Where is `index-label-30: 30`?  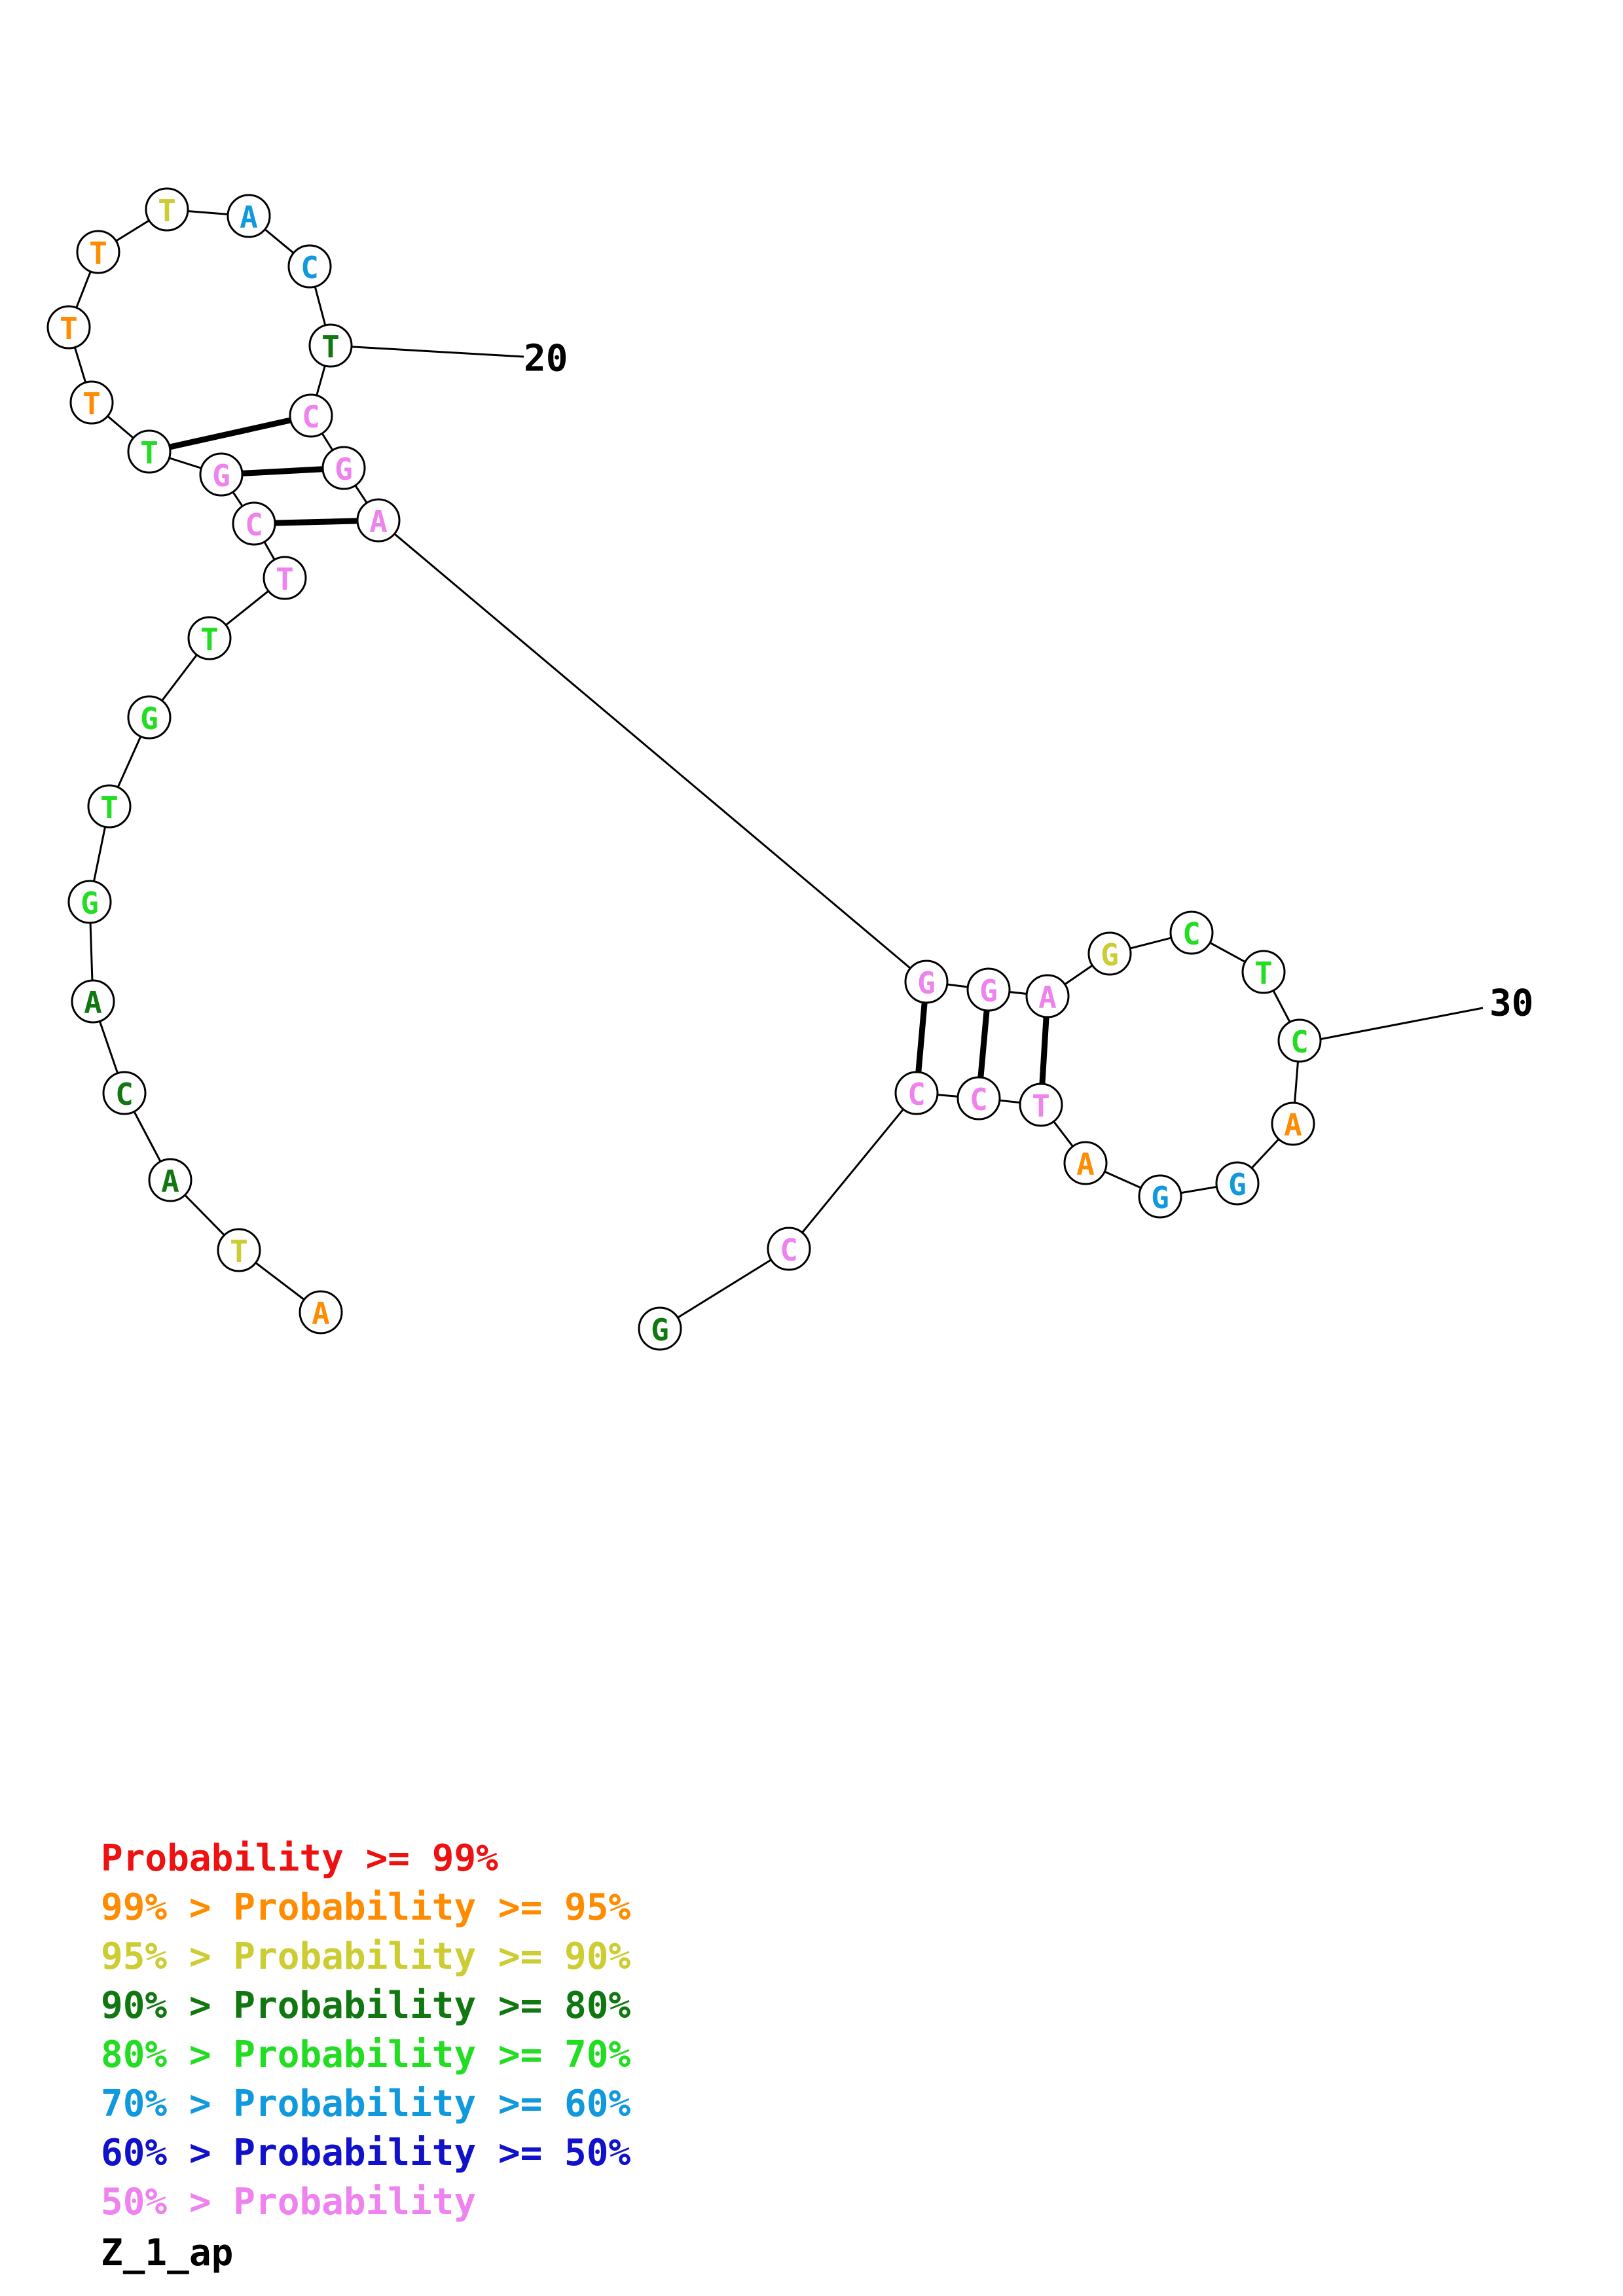 index-label-30: 30 is located at coordinates (1511, 1003).